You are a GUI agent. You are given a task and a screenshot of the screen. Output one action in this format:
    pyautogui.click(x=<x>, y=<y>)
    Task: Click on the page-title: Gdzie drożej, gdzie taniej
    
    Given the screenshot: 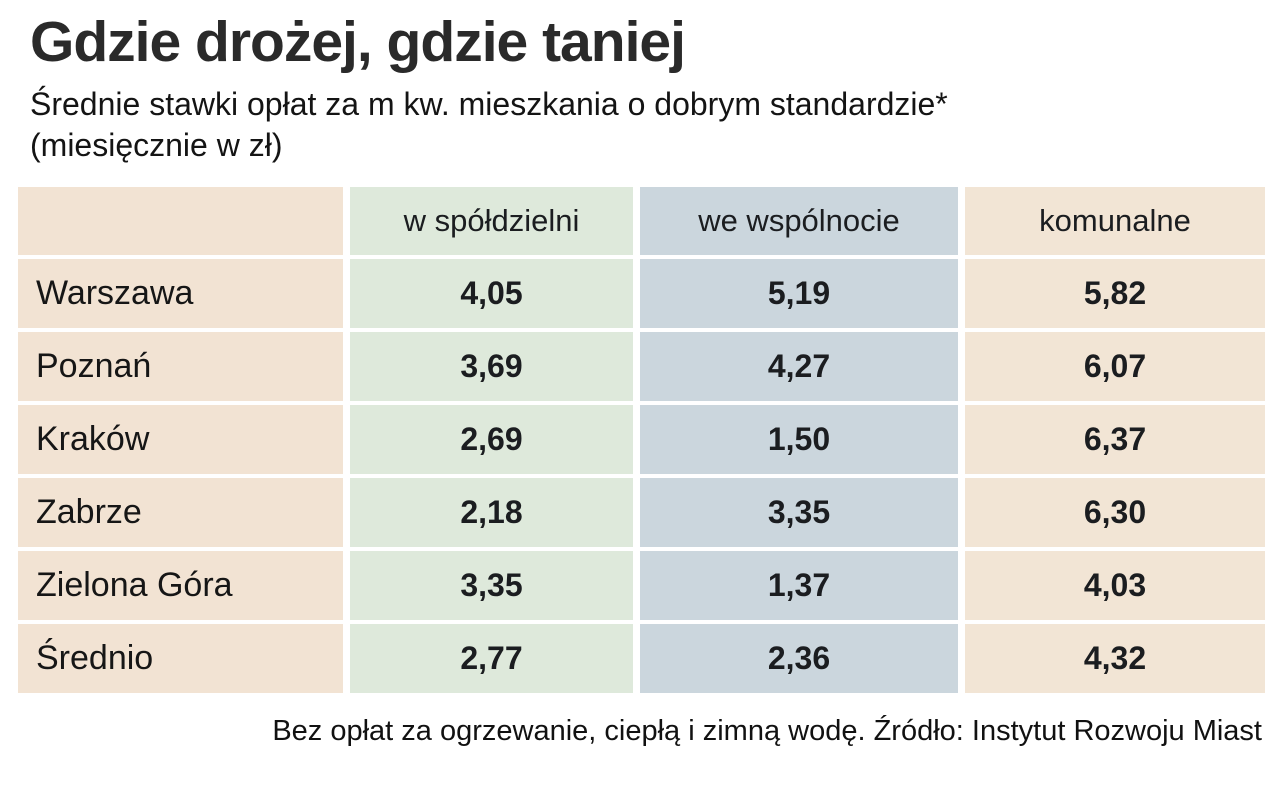 What is the action you would take?
    pyautogui.click(x=358, y=42)
    